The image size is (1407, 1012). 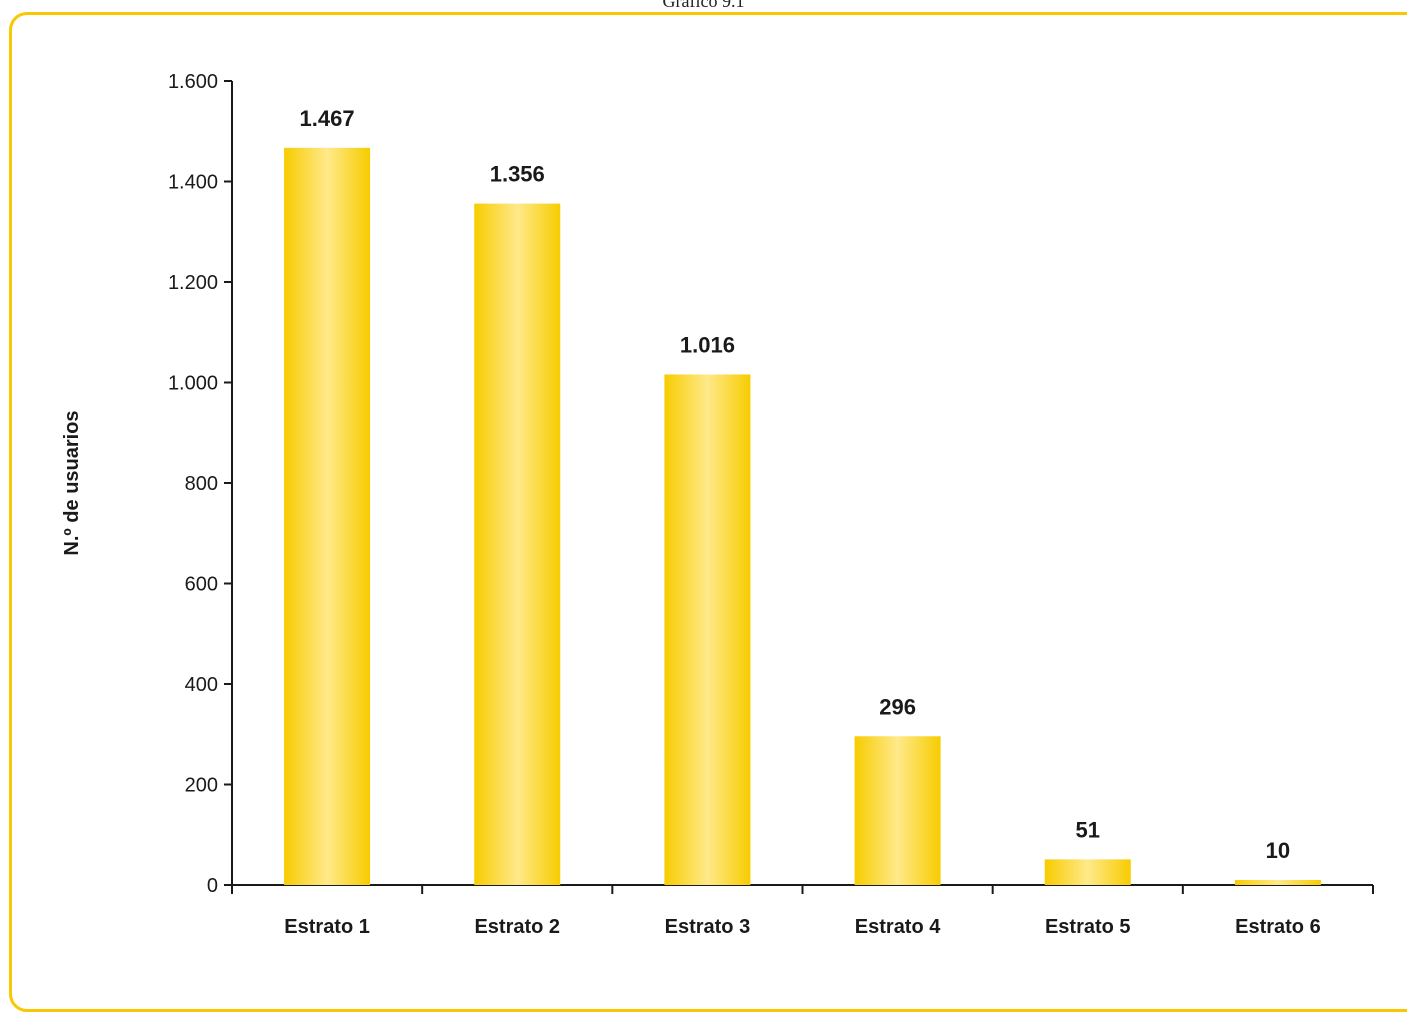 I want to click on data-label-4: 296, so click(x=897, y=706).